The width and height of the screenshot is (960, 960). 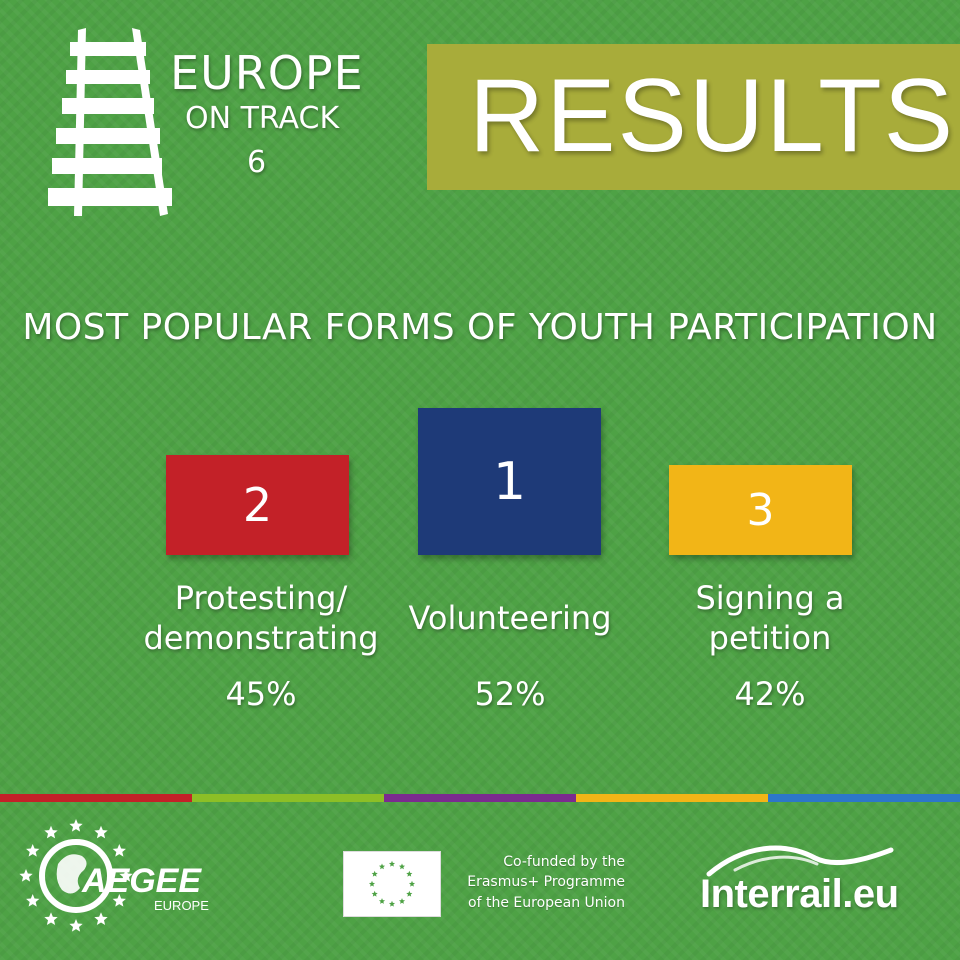 I want to click on strip-segment-red, so click(x=96, y=798).